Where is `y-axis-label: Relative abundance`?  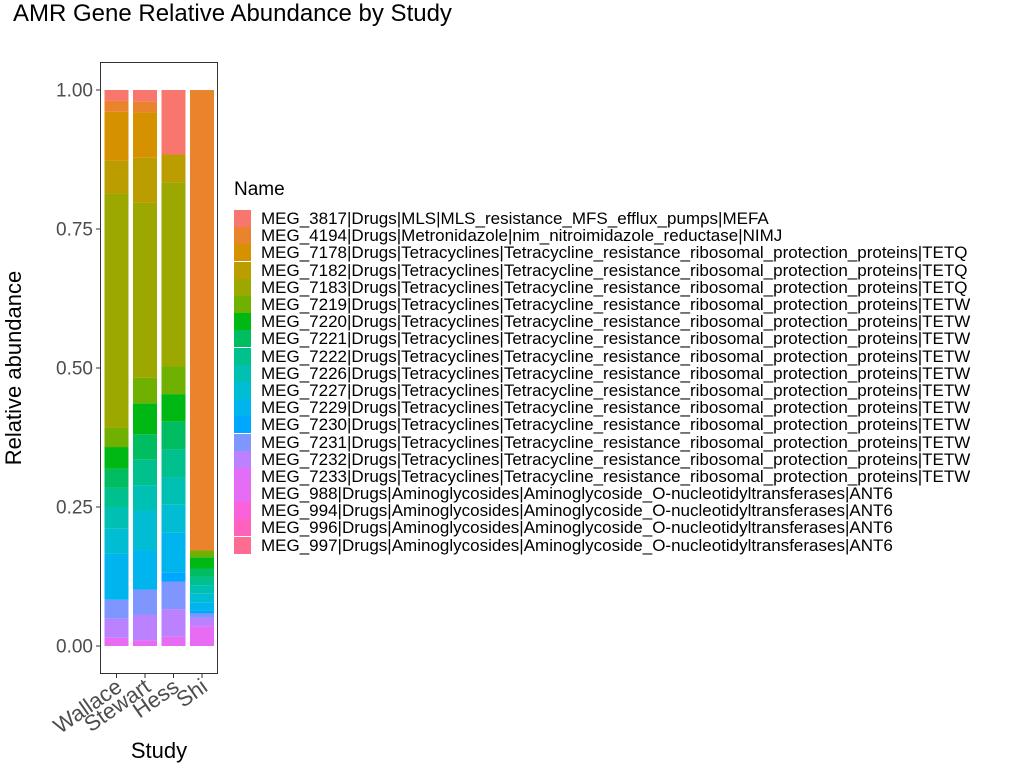
y-axis-label: Relative abundance is located at coordinates (13, 368).